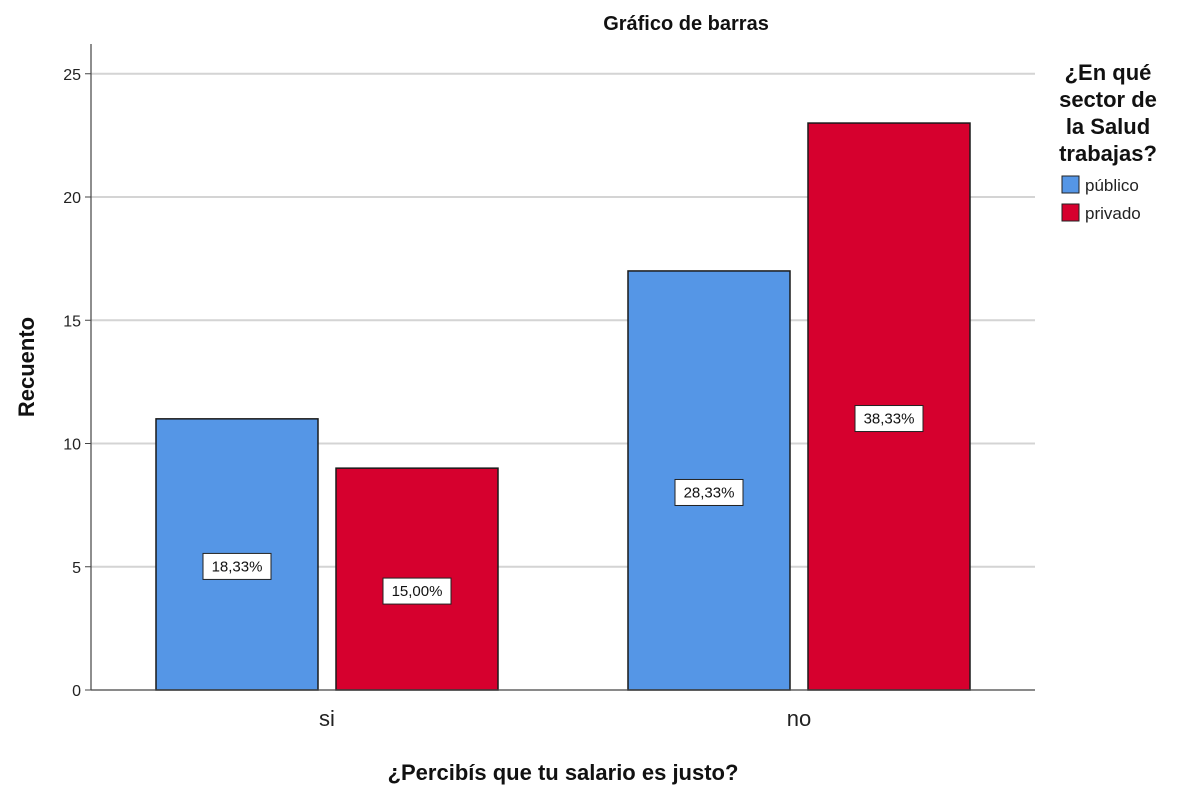  I want to click on y-tick-label: 15, so click(72, 321).